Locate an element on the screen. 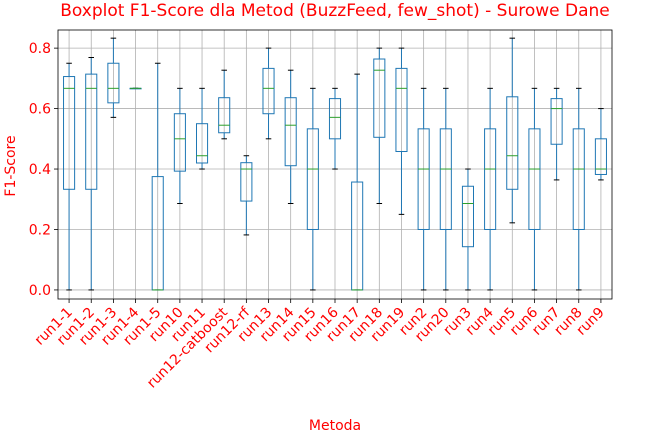 This screenshot has width=650, height=435. box-run2 is located at coordinates (423, 189).